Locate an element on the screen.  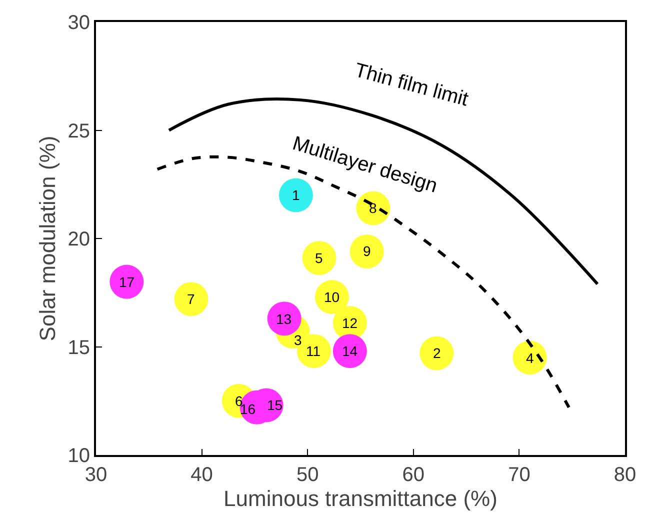
annotation: 6 is located at coordinates (239, 401).